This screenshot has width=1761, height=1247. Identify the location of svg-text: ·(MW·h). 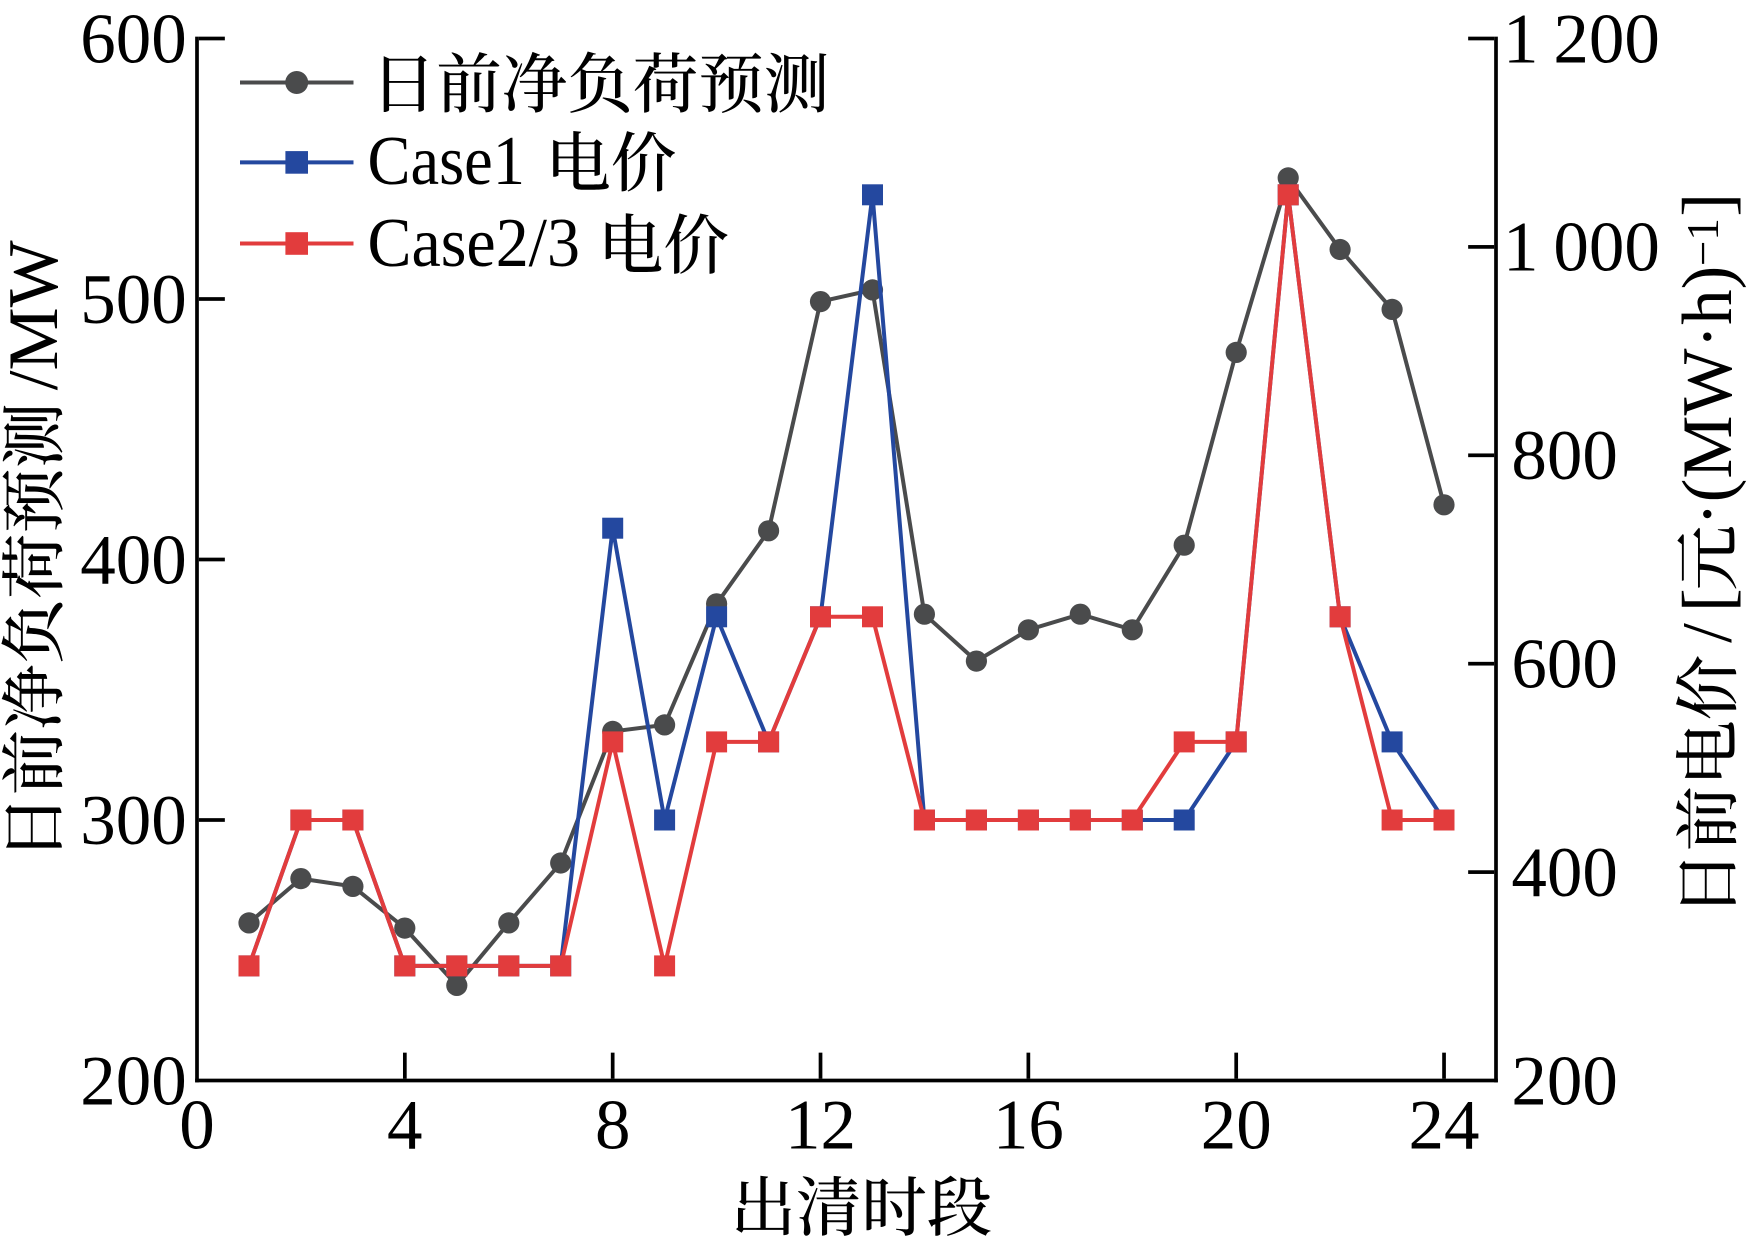
(1708, 396).